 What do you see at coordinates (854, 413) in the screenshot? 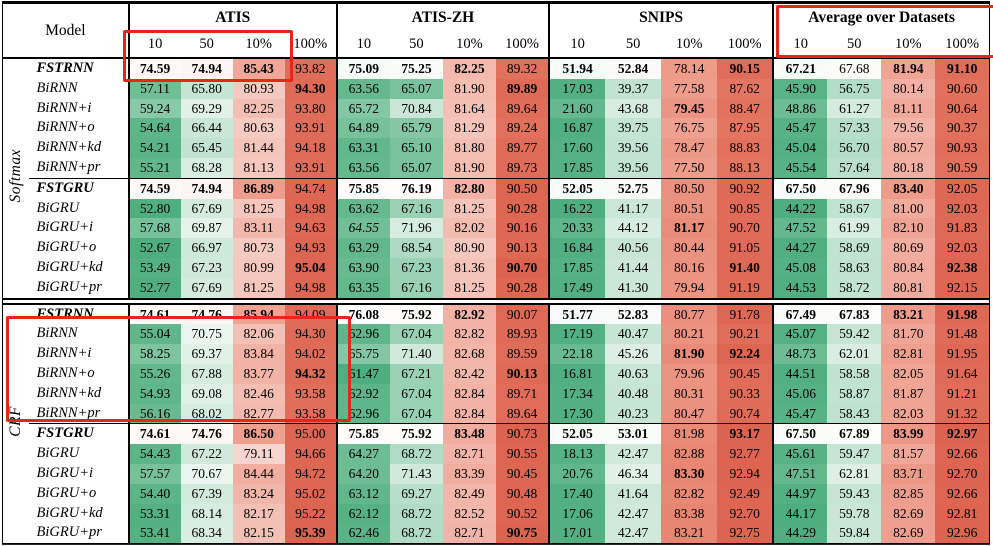
I see `score-cell: 58.43` at bounding box center [854, 413].